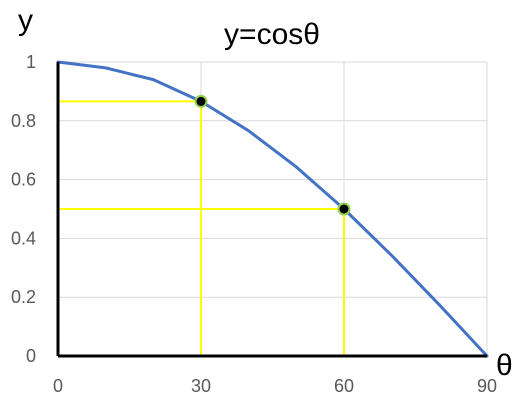  What do you see at coordinates (23, 180) in the screenshot?
I see `y-tick-label-3: 0.6` at bounding box center [23, 180].